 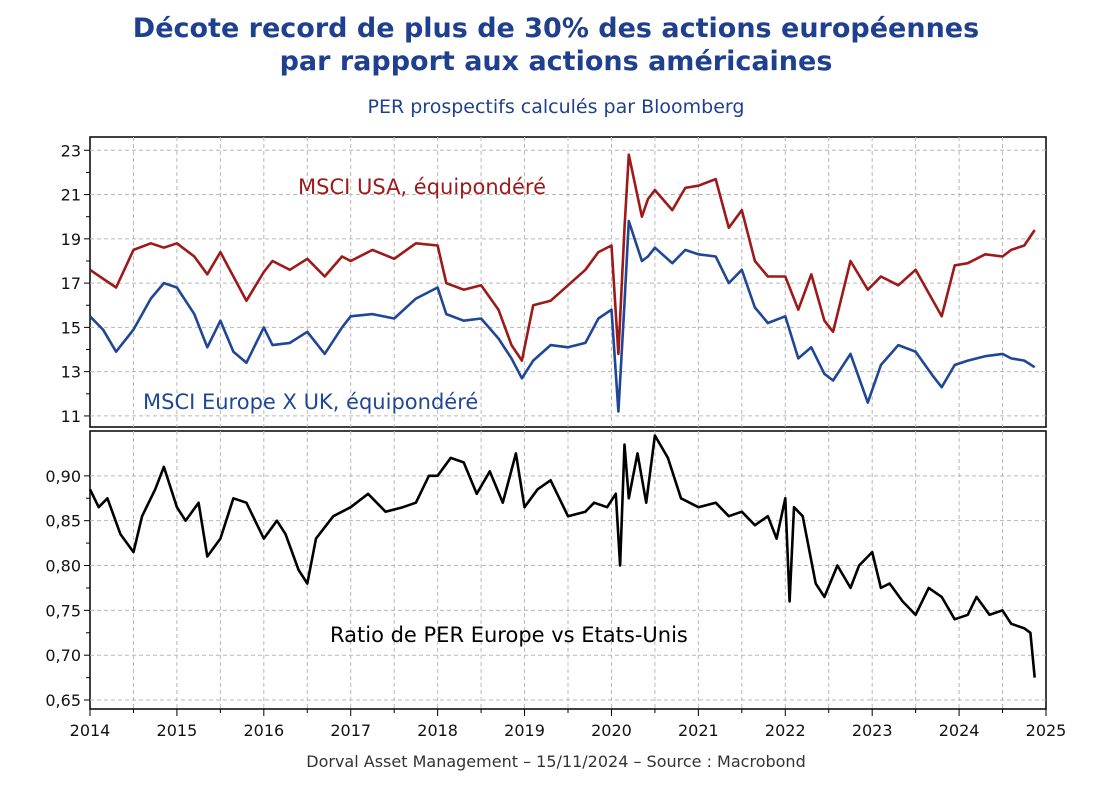 What do you see at coordinates (71, 195) in the screenshot?
I see `y-tick-label: 21` at bounding box center [71, 195].